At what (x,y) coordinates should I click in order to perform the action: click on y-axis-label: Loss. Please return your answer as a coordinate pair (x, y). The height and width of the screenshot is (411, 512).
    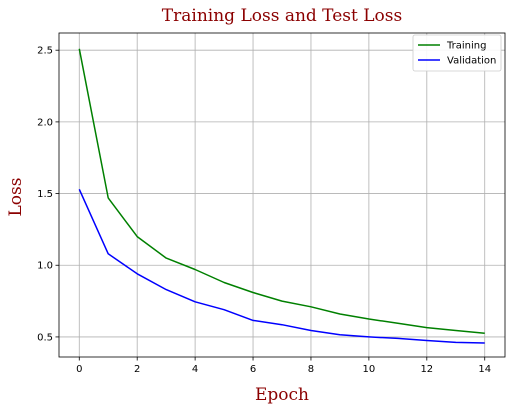
    Looking at the image, I should click on (16, 197).